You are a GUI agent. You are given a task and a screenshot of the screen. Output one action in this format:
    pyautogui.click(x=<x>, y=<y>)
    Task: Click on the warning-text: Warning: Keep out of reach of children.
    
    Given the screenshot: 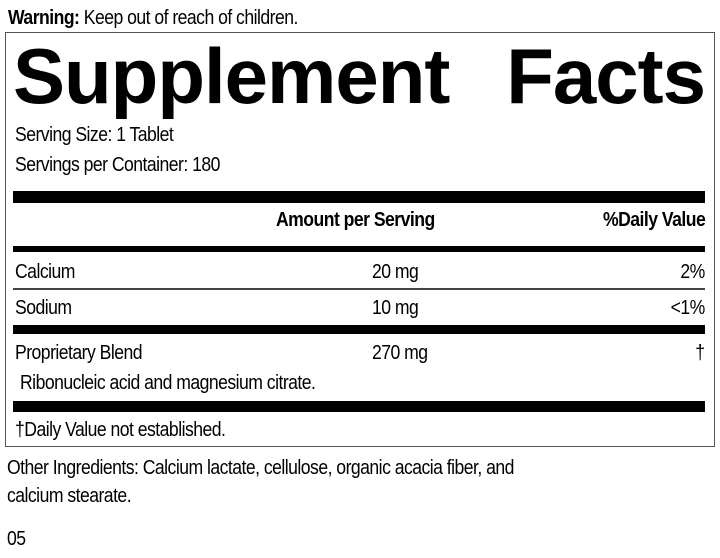 What is the action you would take?
    pyautogui.click(x=153, y=18)
    